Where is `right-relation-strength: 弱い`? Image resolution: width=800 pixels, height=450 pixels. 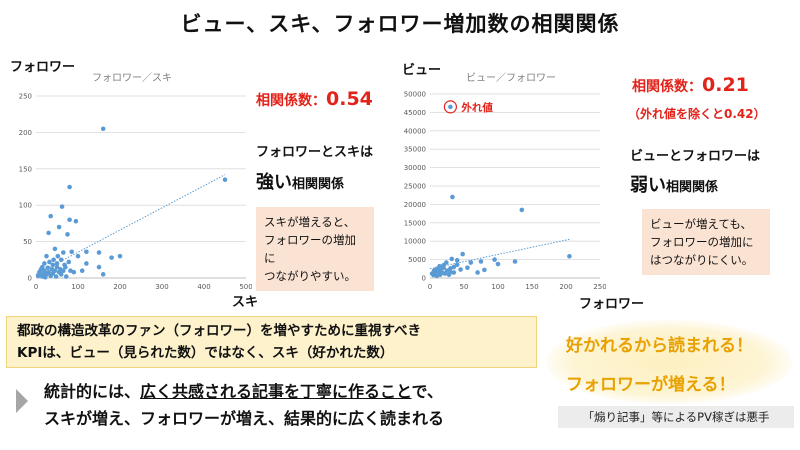 right-relation-strength: 弱い is located at coordinates (648, 185).